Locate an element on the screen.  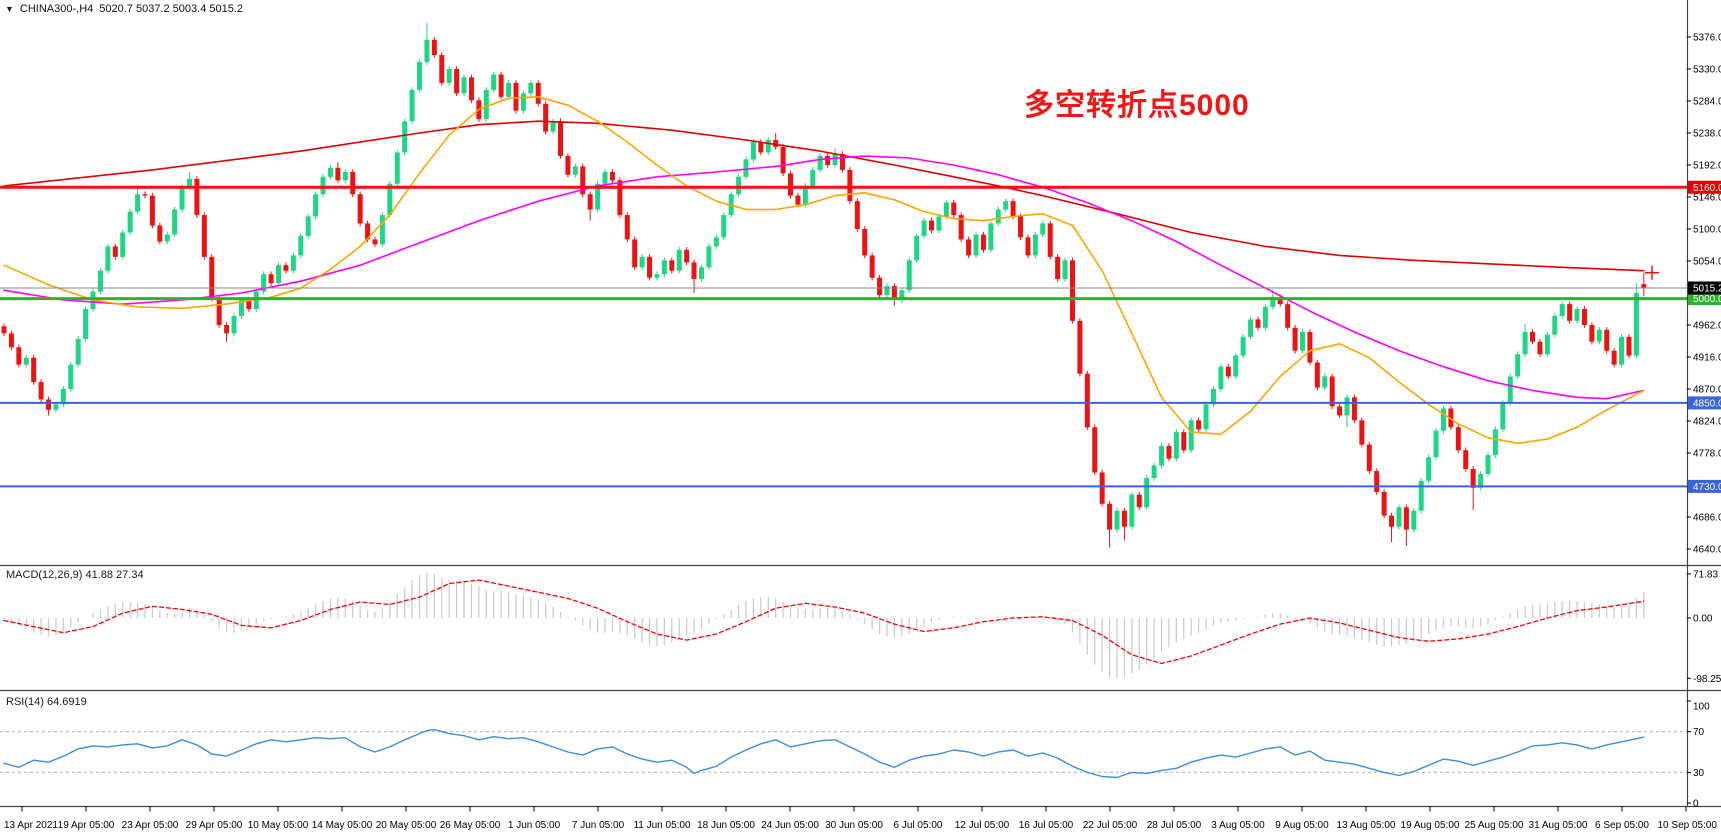
macd-panel: 71.83 0.00 -98.25 is located at coordinates (862, 627).